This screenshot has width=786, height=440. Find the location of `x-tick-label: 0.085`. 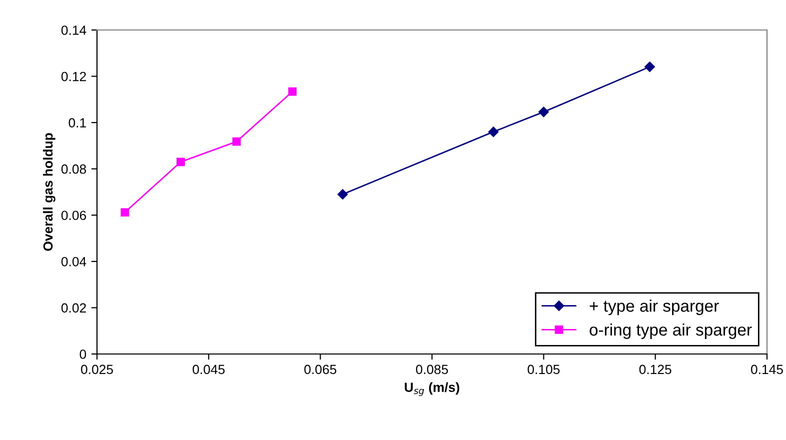

x-tick-label: 0.085 is located at coordinates (432, 369).